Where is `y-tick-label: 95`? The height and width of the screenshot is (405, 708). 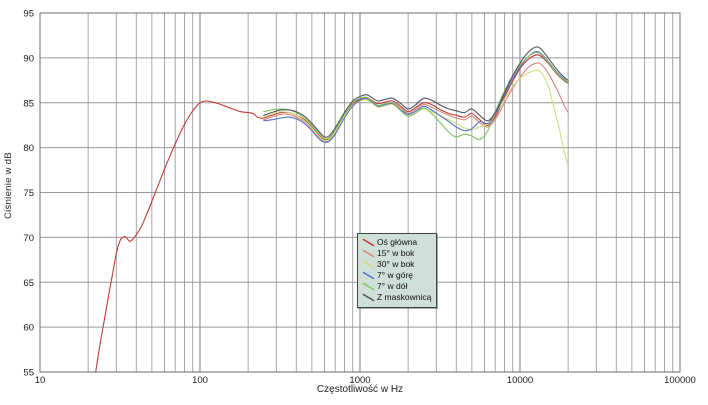 y-tick-label: 95 is located at coordinates (28, 14).